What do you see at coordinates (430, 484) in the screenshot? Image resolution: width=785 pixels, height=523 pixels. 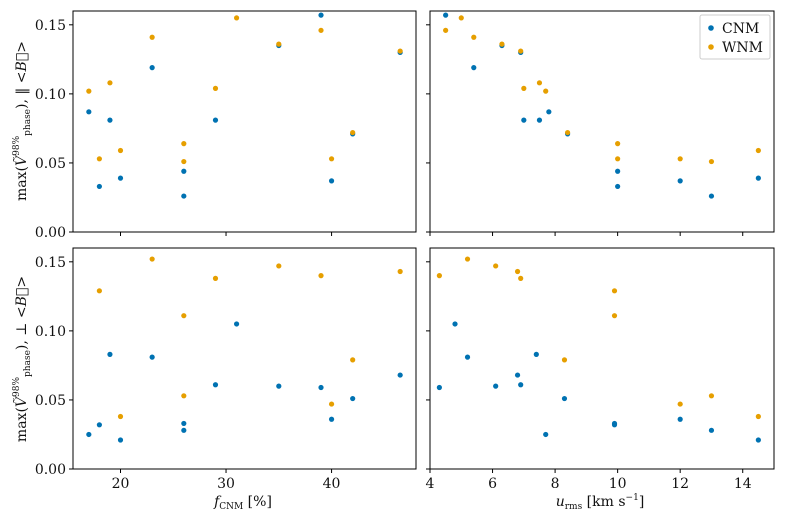 I see `xtick-label: 4` at bounding box center [430, 484].